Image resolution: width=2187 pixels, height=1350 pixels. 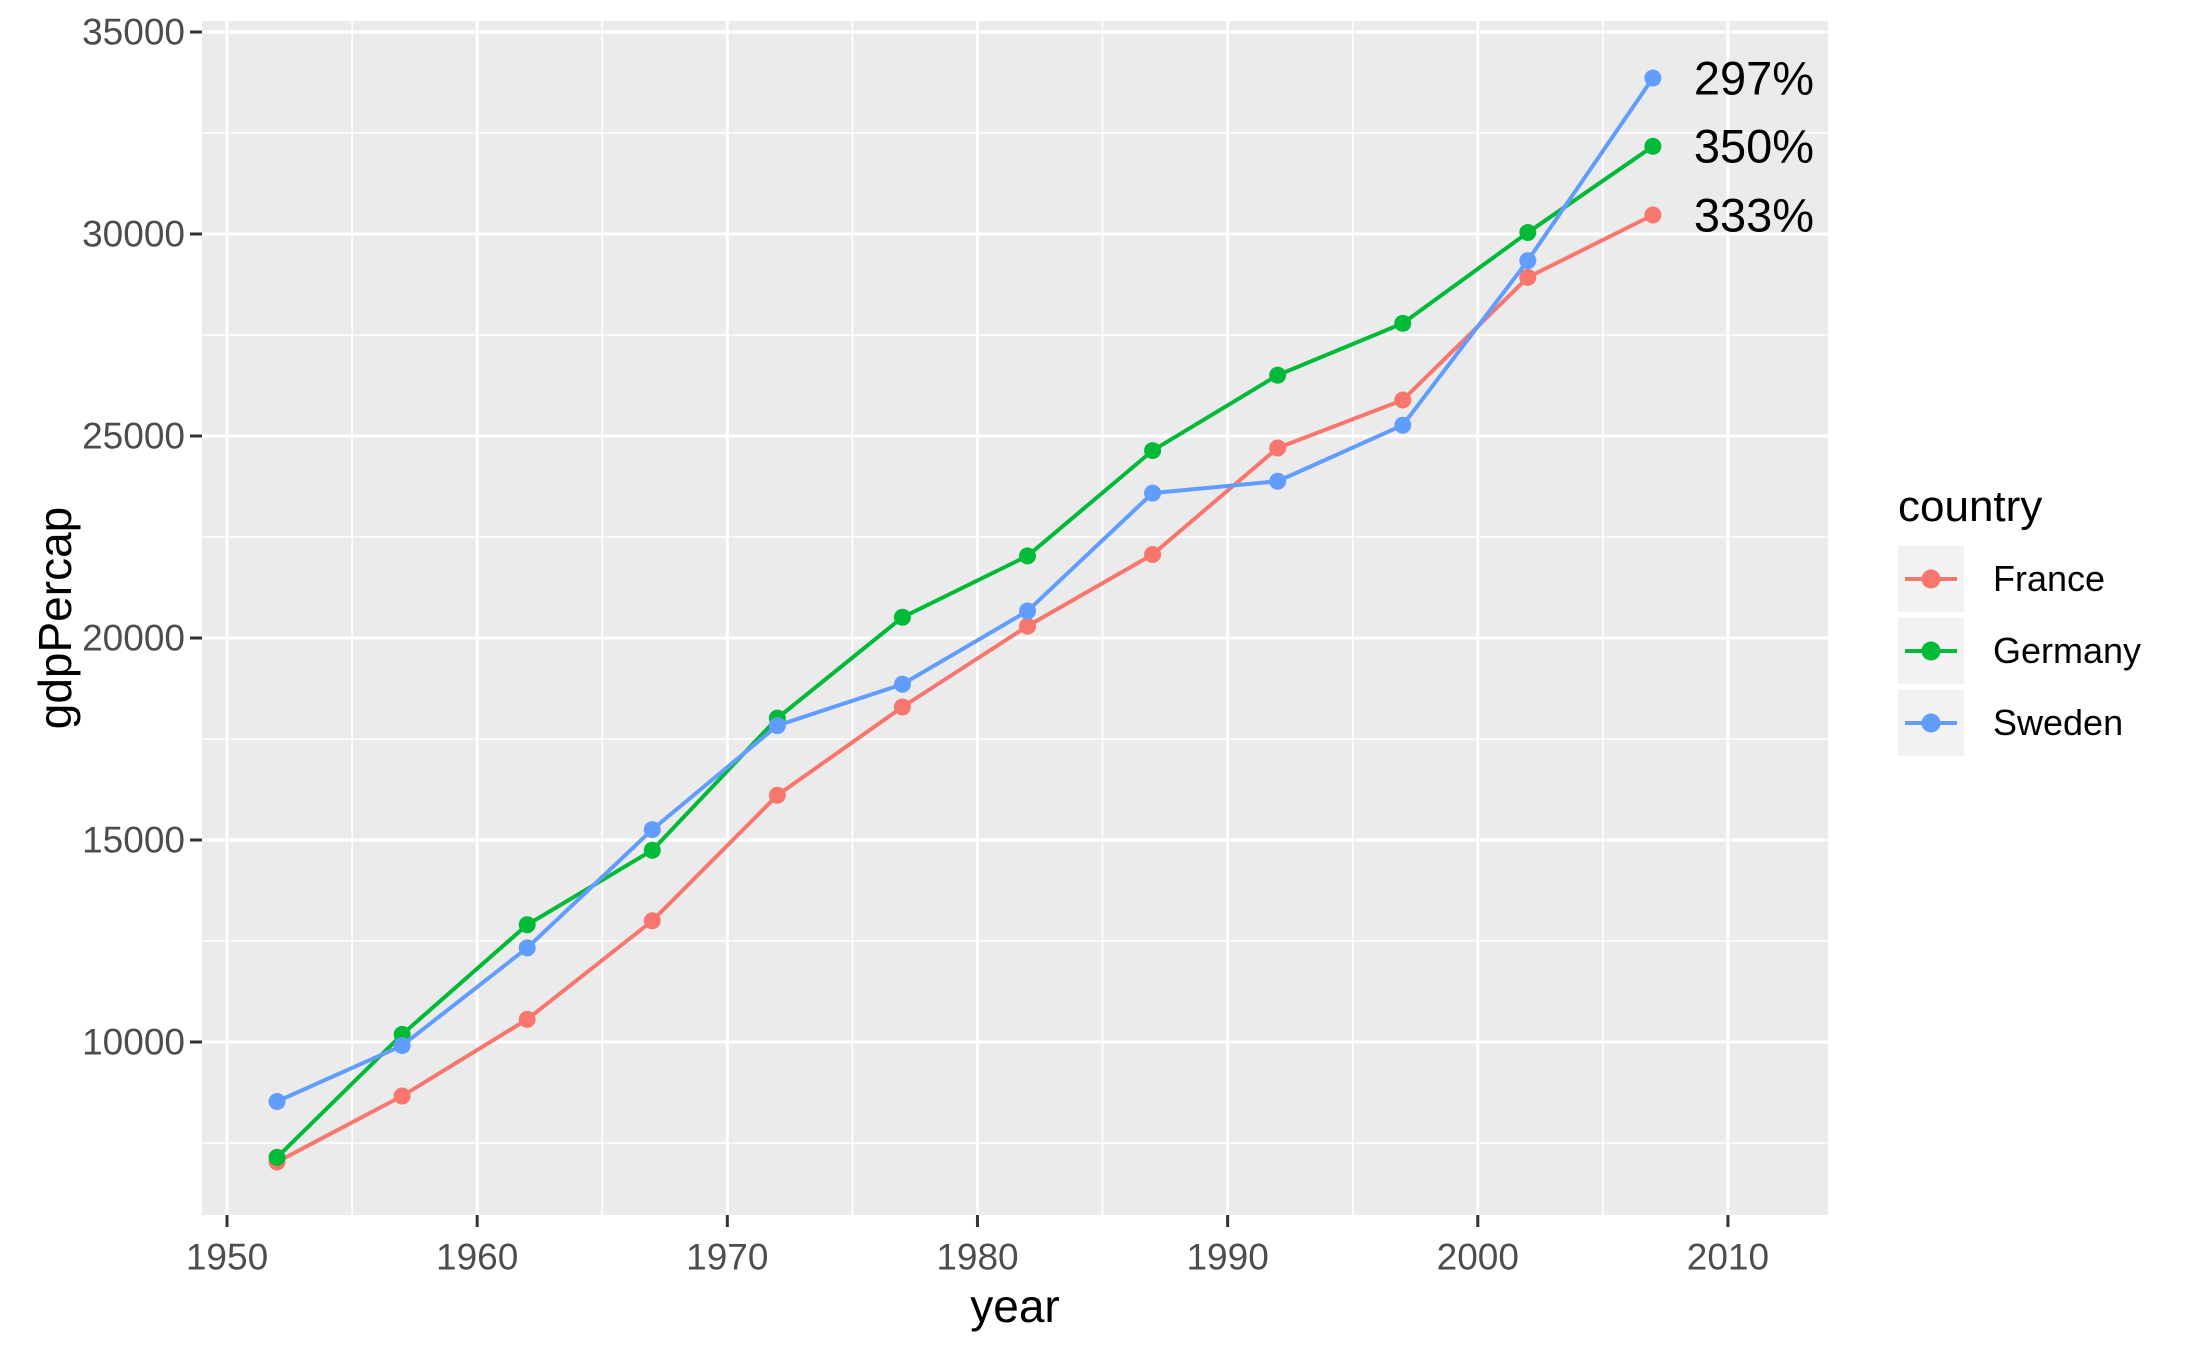 I want to click on legend-label-france: France, so click(x=2049, y=578).